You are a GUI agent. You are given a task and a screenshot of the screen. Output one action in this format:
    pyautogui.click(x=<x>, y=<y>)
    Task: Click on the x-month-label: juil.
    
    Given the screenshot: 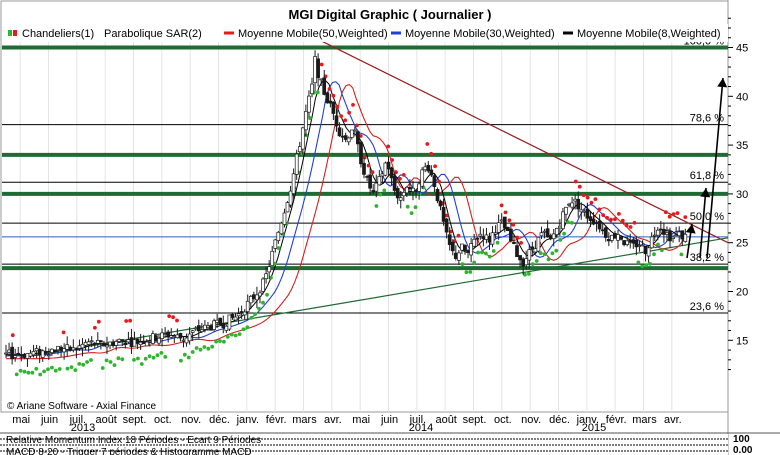 What is the action you would take?
    pyautogui.click(x=78, y=420)
    